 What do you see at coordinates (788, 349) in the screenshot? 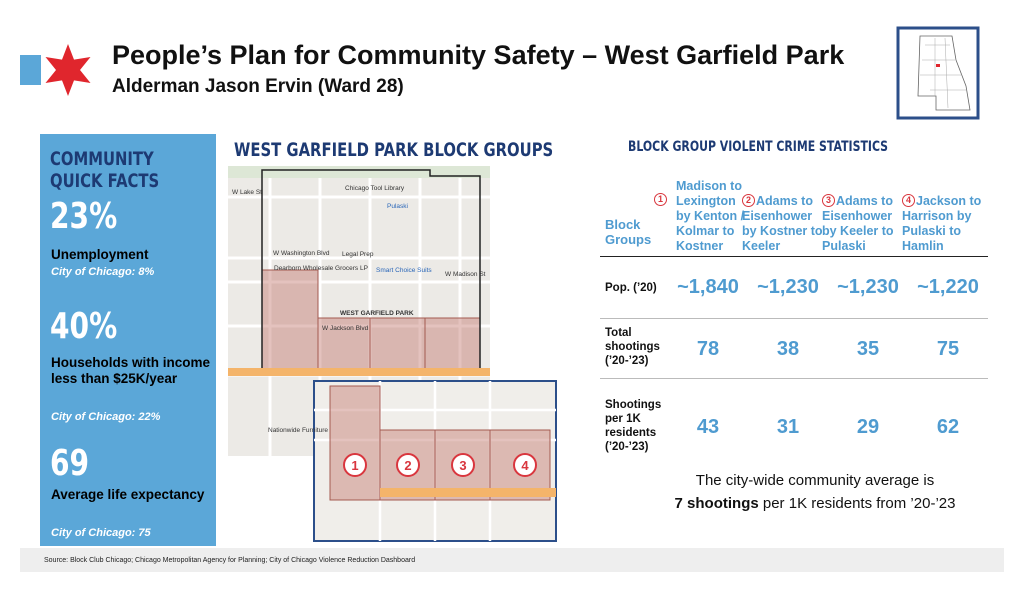
I see `cell: 38` at bounding box center [788, 349].